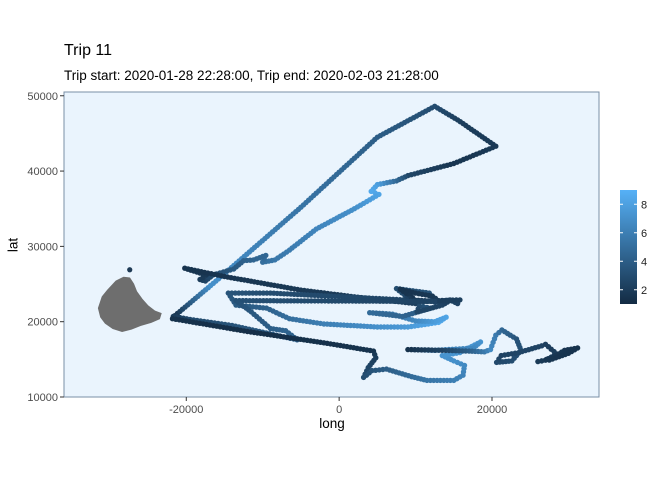 The width and height of the screenshot is (672, 480). What do you see at coordinates (644, 234) in the screenshot?
I see `legend-tick-label: 6` at bounding box center [644, 234].